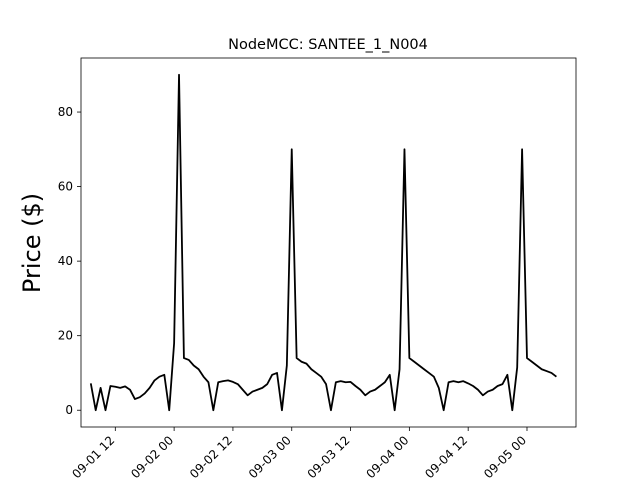 Image resolution: width=640 pixels, height=480 pixels. Describe the element at coordinates (65, 336) in the screenshot. I see `y-tick-label: 20` at that location.